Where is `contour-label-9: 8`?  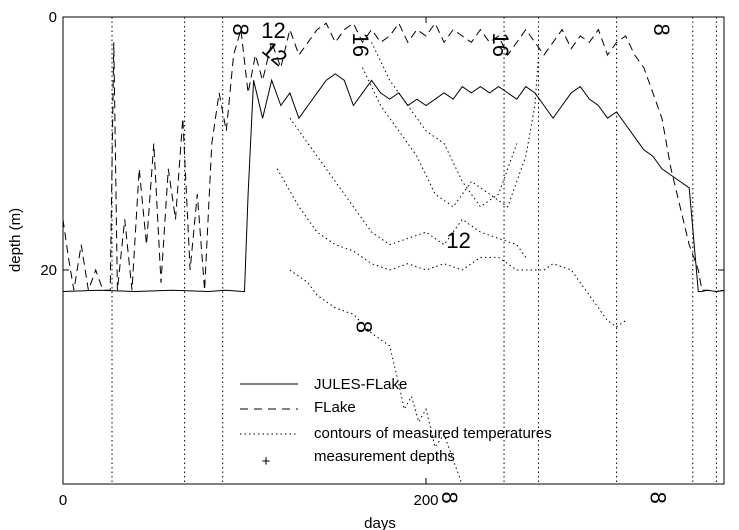
contour-label-9: 8 is located at coordinates (658, 498).